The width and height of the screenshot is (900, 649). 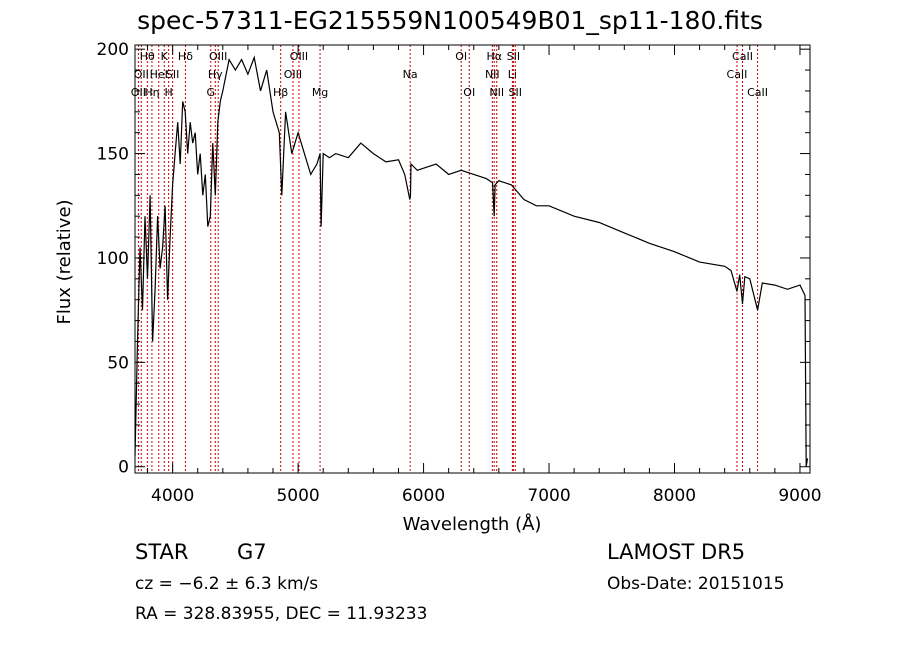 I want to click on y-tick-label: 0, so click(x=123, y=468).